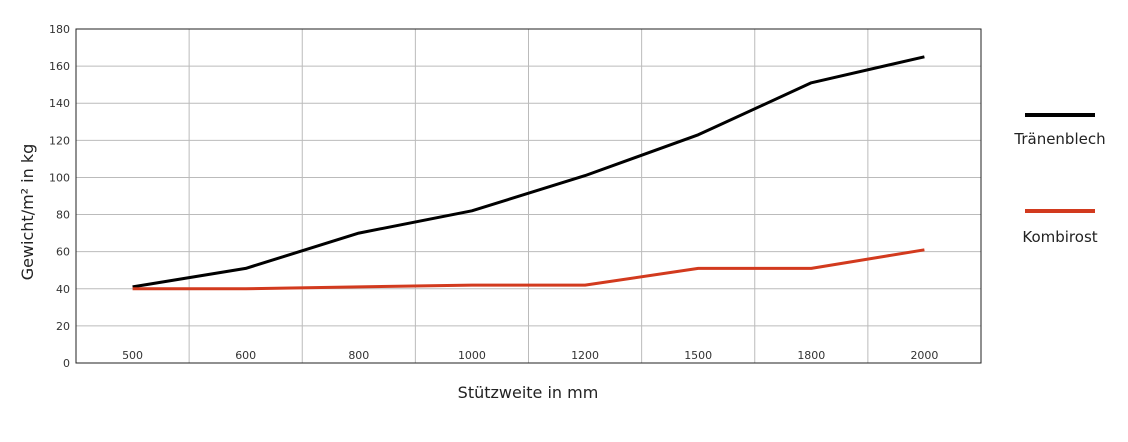  What do you see at coordinates (528, 392) in the screenshot?
I see `x-axis-title: Stützweite in mm` at bounding box center [528, 392].